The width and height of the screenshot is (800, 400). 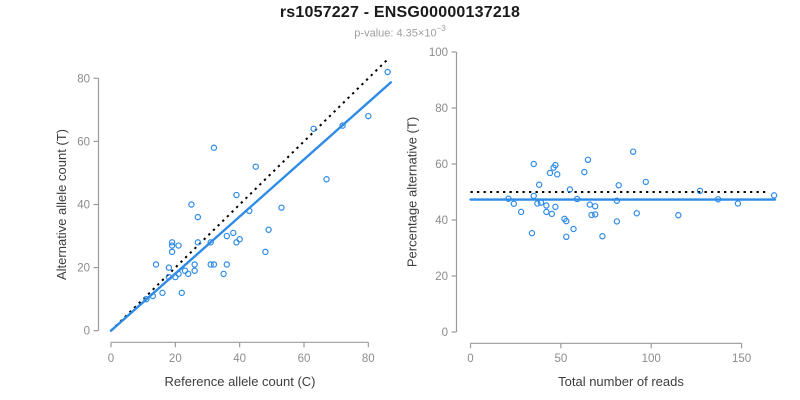 I want to click on pvalue-subtitle: p-value: 4.35×10−3, so click(x=400, y=32).